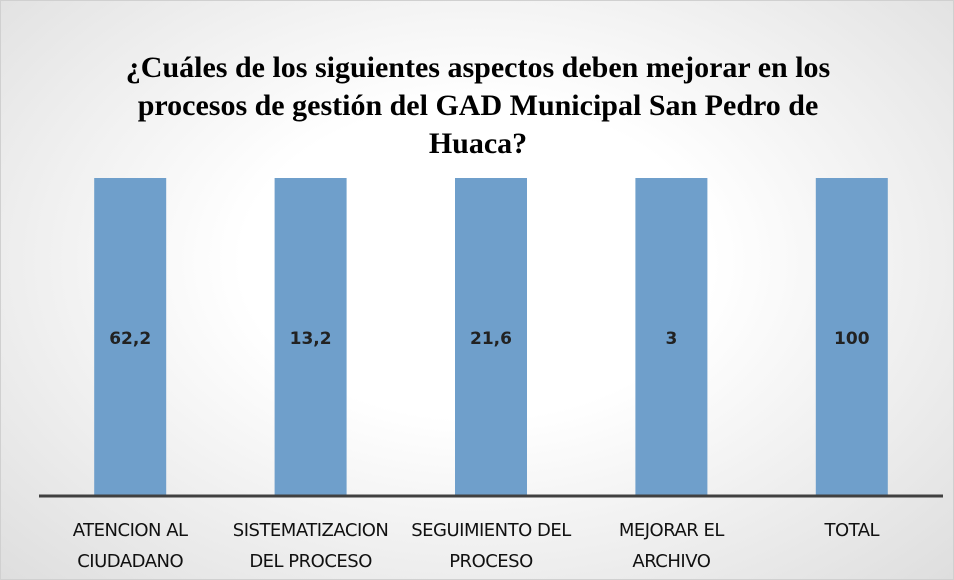  I want to click on data-label: 62,2, so click(130, 339).